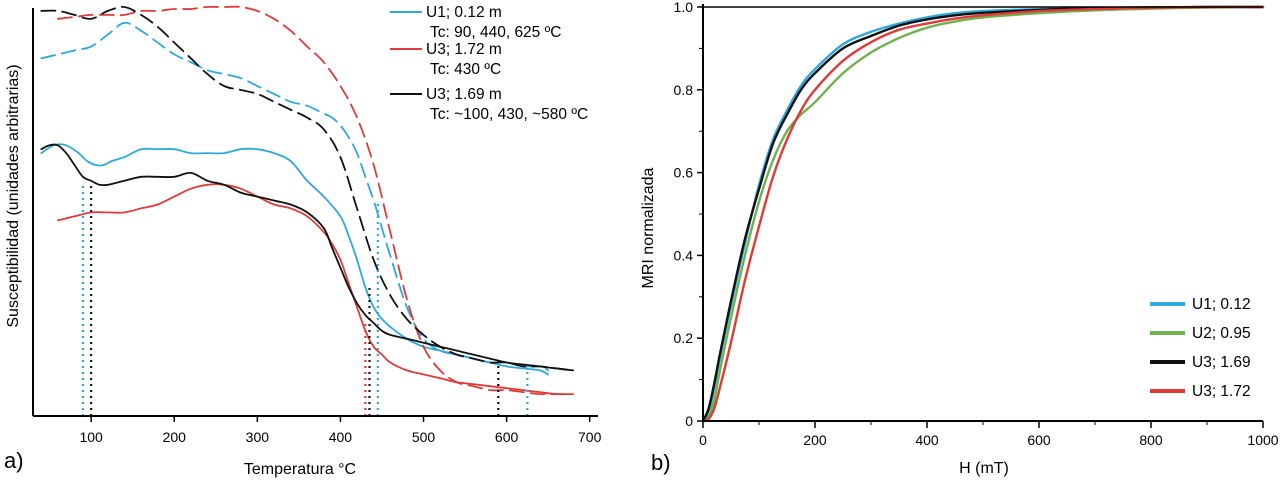  What do you see at coordinates (509, 114) in the screenshot?
I see `panel-a-legend-curie-temps: Tc: ~100, 430, ~580 ºC` at bounding box center [509, 114].